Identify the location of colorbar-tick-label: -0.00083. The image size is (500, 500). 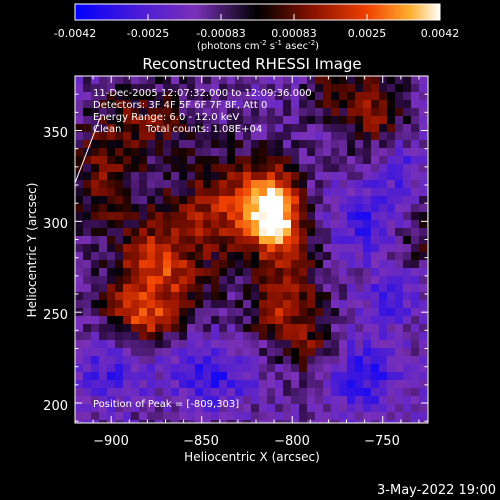
(220, 33).